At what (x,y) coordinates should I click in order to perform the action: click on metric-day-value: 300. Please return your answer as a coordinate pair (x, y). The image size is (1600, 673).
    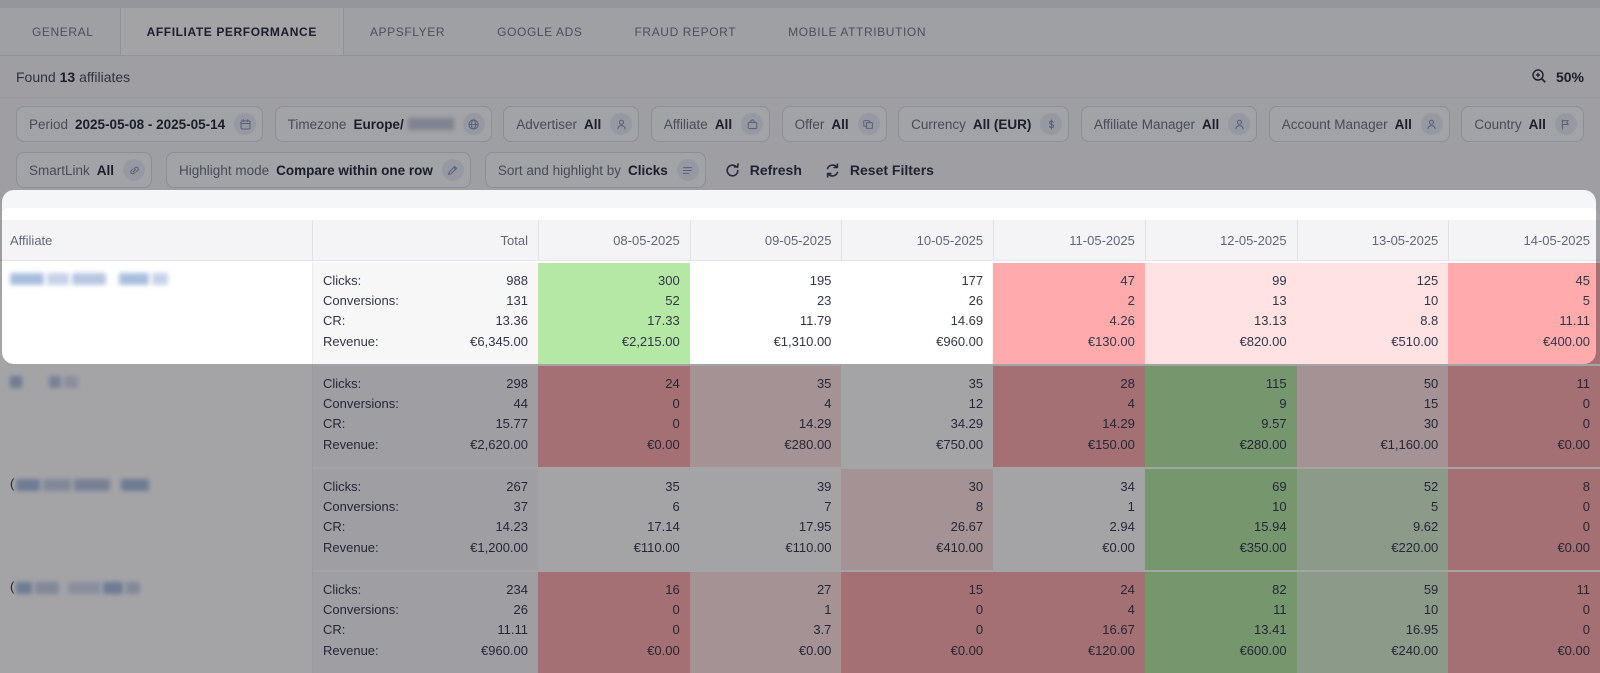
    Looking at the image, I should click on (669, 280).